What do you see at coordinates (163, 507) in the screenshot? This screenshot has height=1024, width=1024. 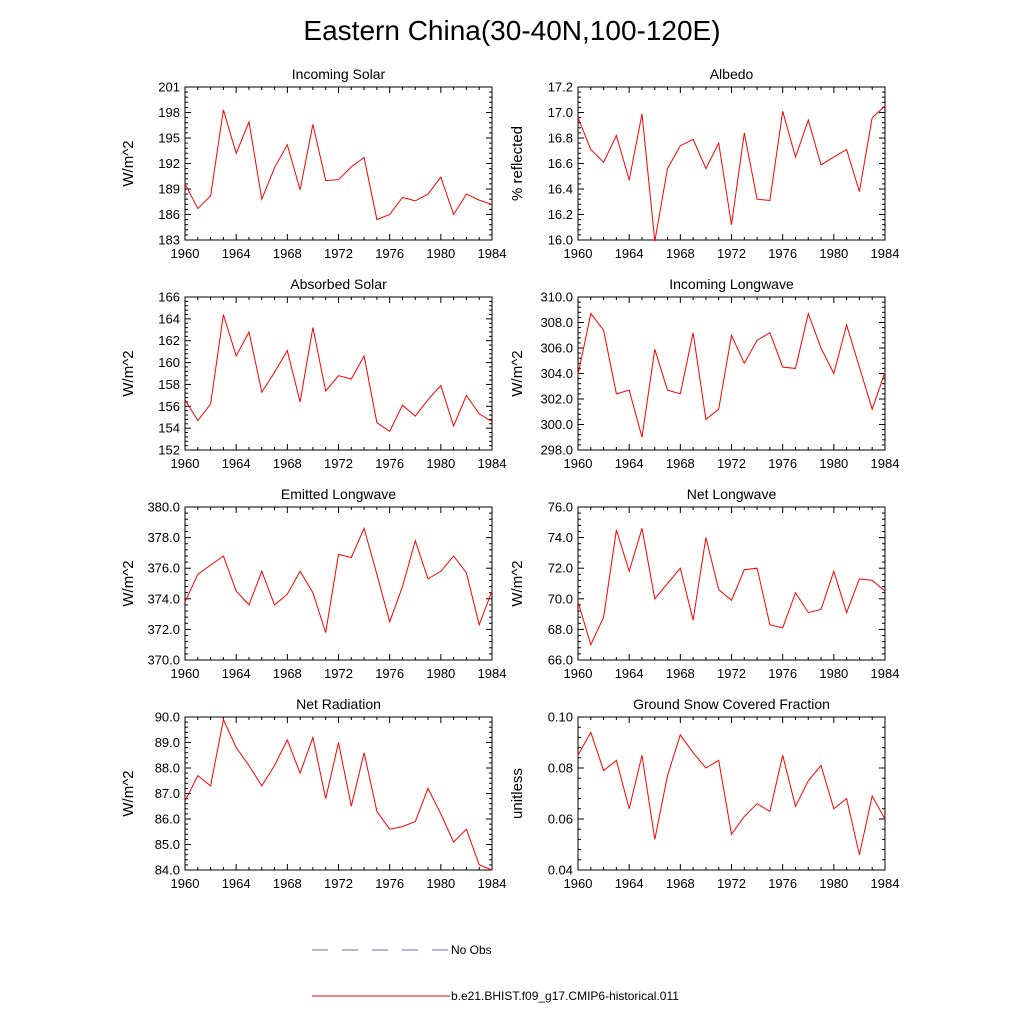 I see `y-tick-label: 380.0` at bounding box center [163, 507].